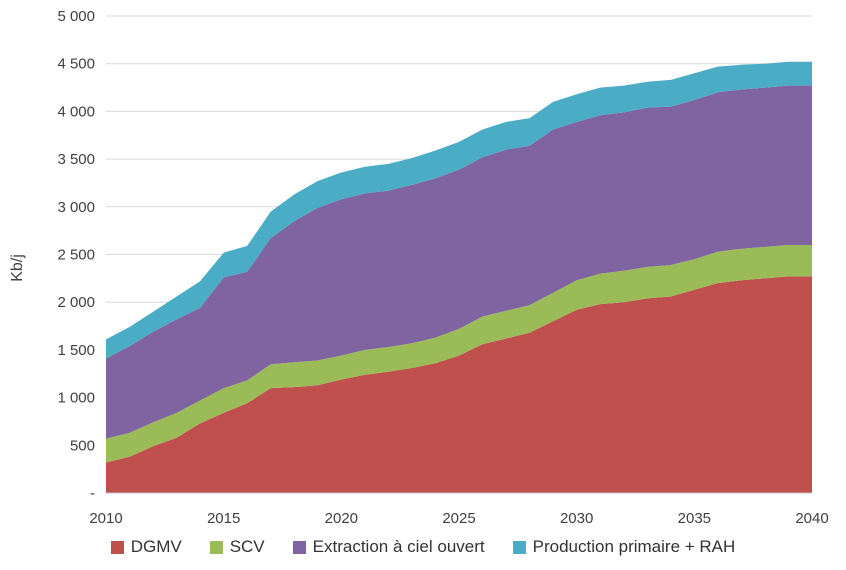 This screenshot has width=846, height=570. What do you see at coordinates (247, 546) in the screenshot?
I see `legend-label: SCV` at bounding box center [247, 546].